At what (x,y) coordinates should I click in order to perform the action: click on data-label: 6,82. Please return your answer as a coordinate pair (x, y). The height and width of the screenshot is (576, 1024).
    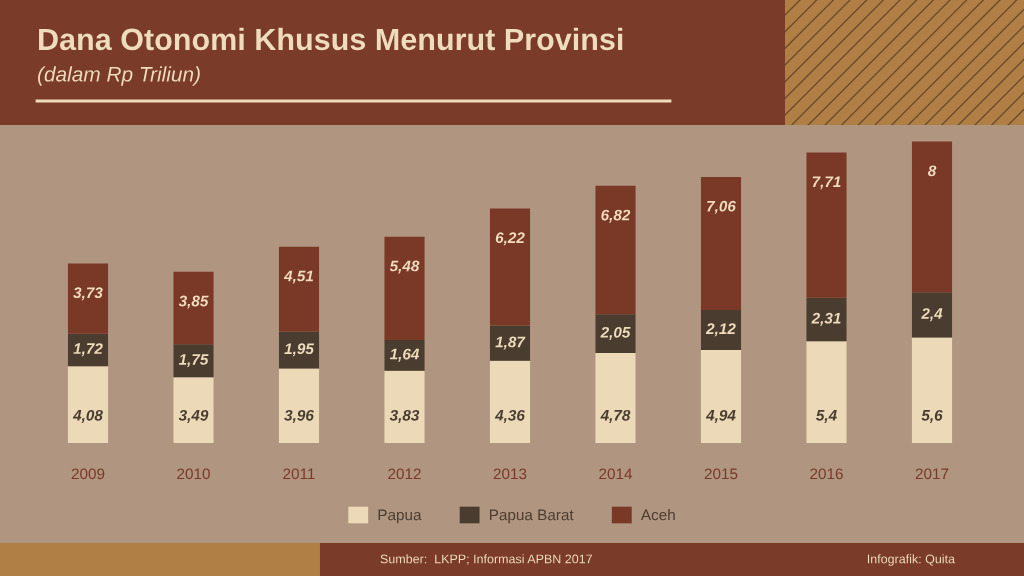
    Looking at the image, I should click on (616, 216).